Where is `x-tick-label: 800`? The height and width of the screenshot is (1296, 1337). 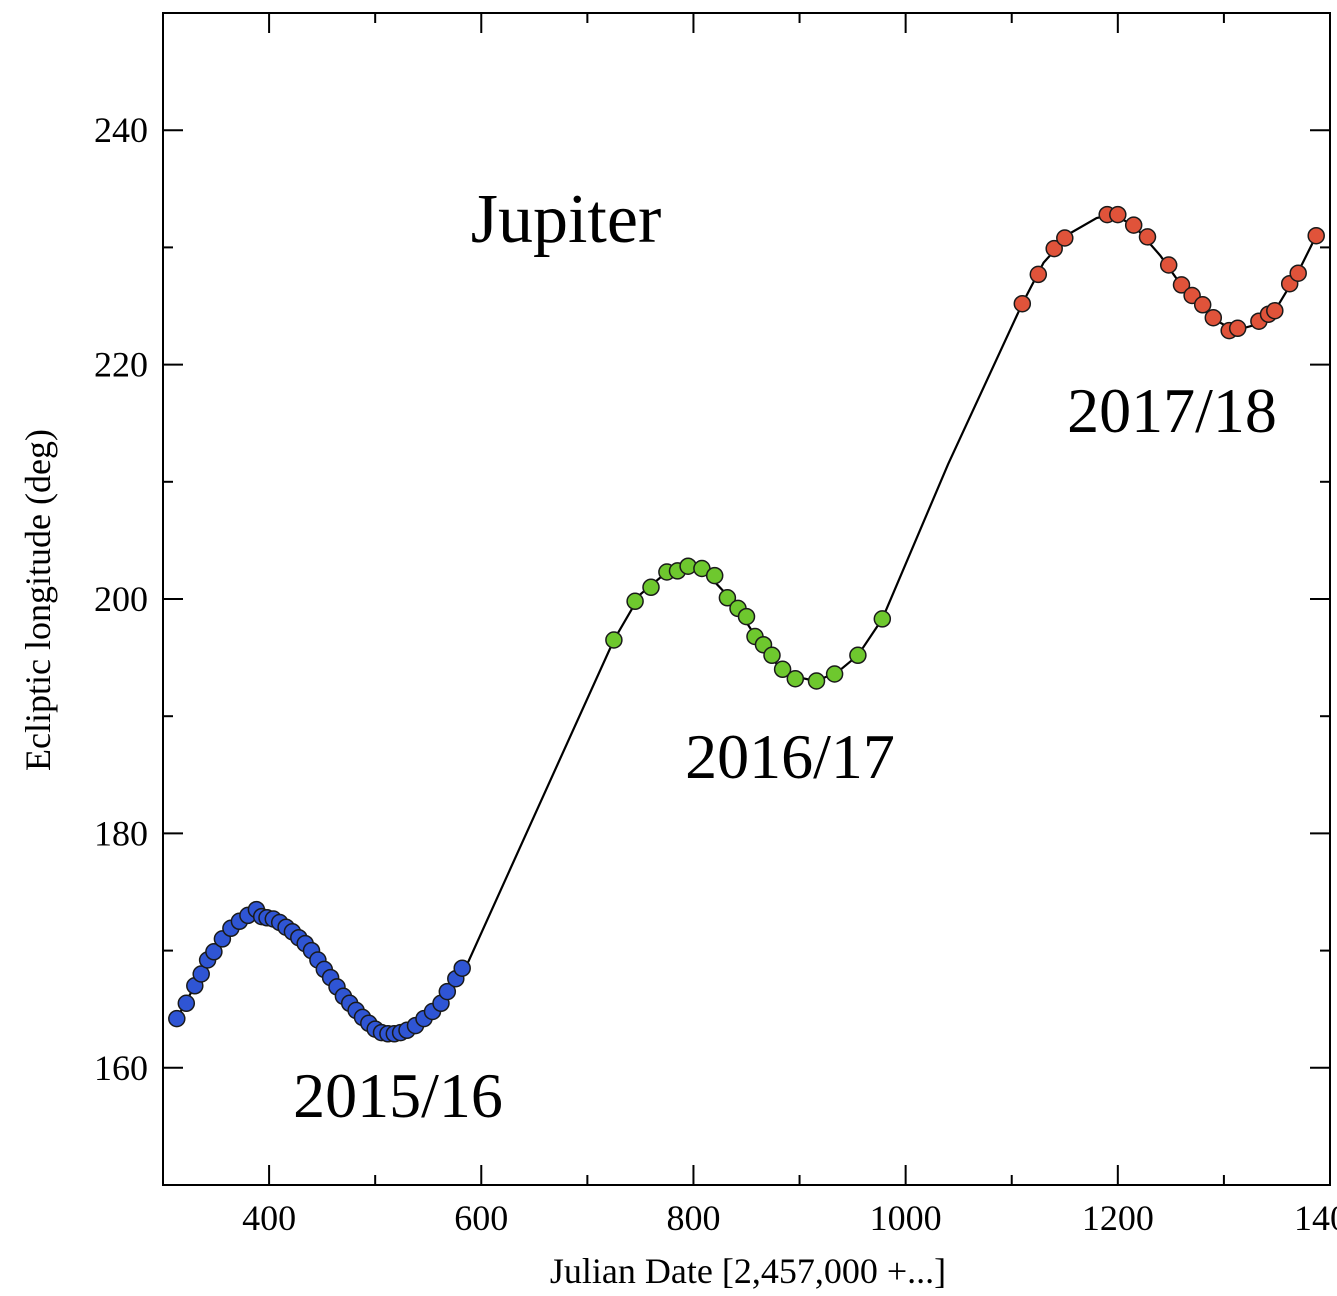 x-tick-label: 800 is located at coordinates (693, 1218).